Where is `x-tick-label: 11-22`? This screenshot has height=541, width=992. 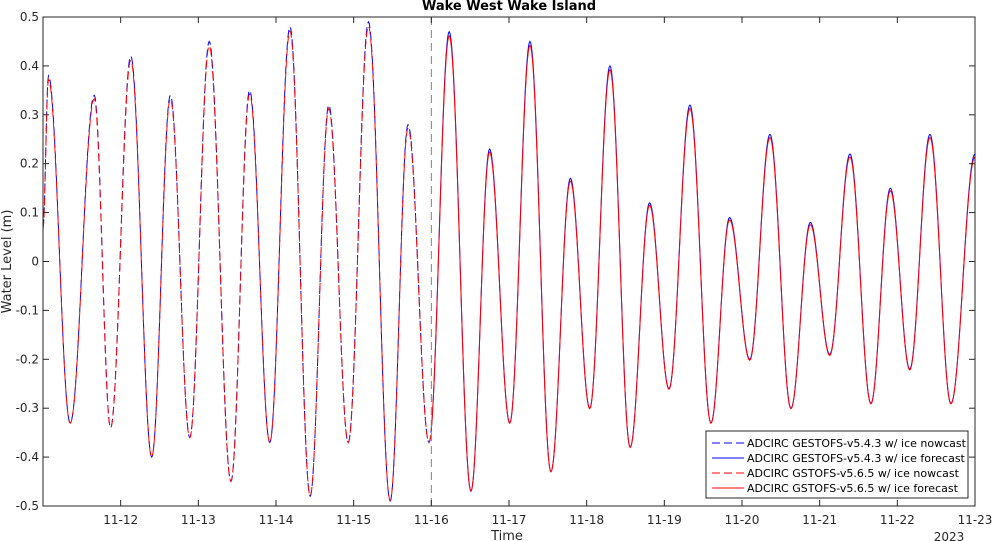 x-tick-label: 11-22 is located at coordinates (897, 520).